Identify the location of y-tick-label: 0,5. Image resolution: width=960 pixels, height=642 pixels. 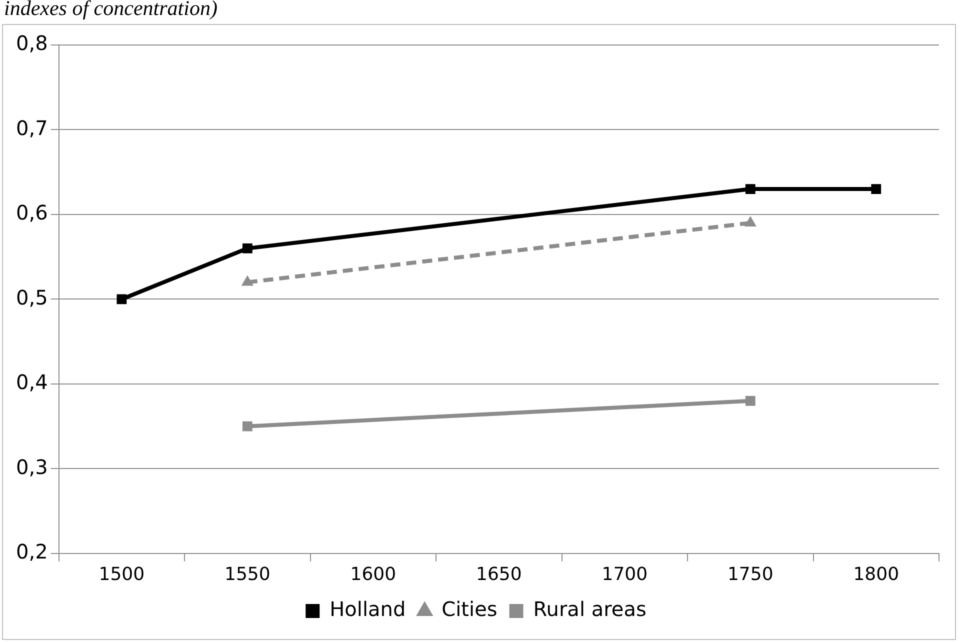
(32, 297).